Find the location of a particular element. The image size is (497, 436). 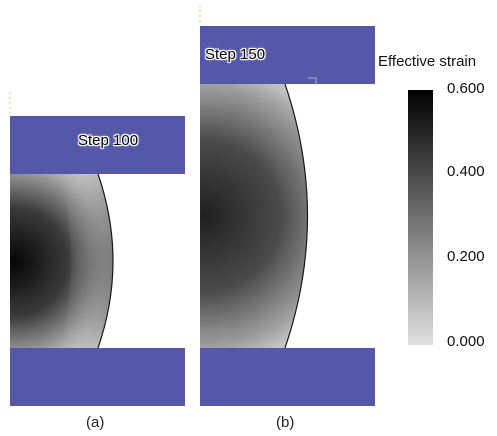

legend-color-bar is located at coordinates (420, 217).